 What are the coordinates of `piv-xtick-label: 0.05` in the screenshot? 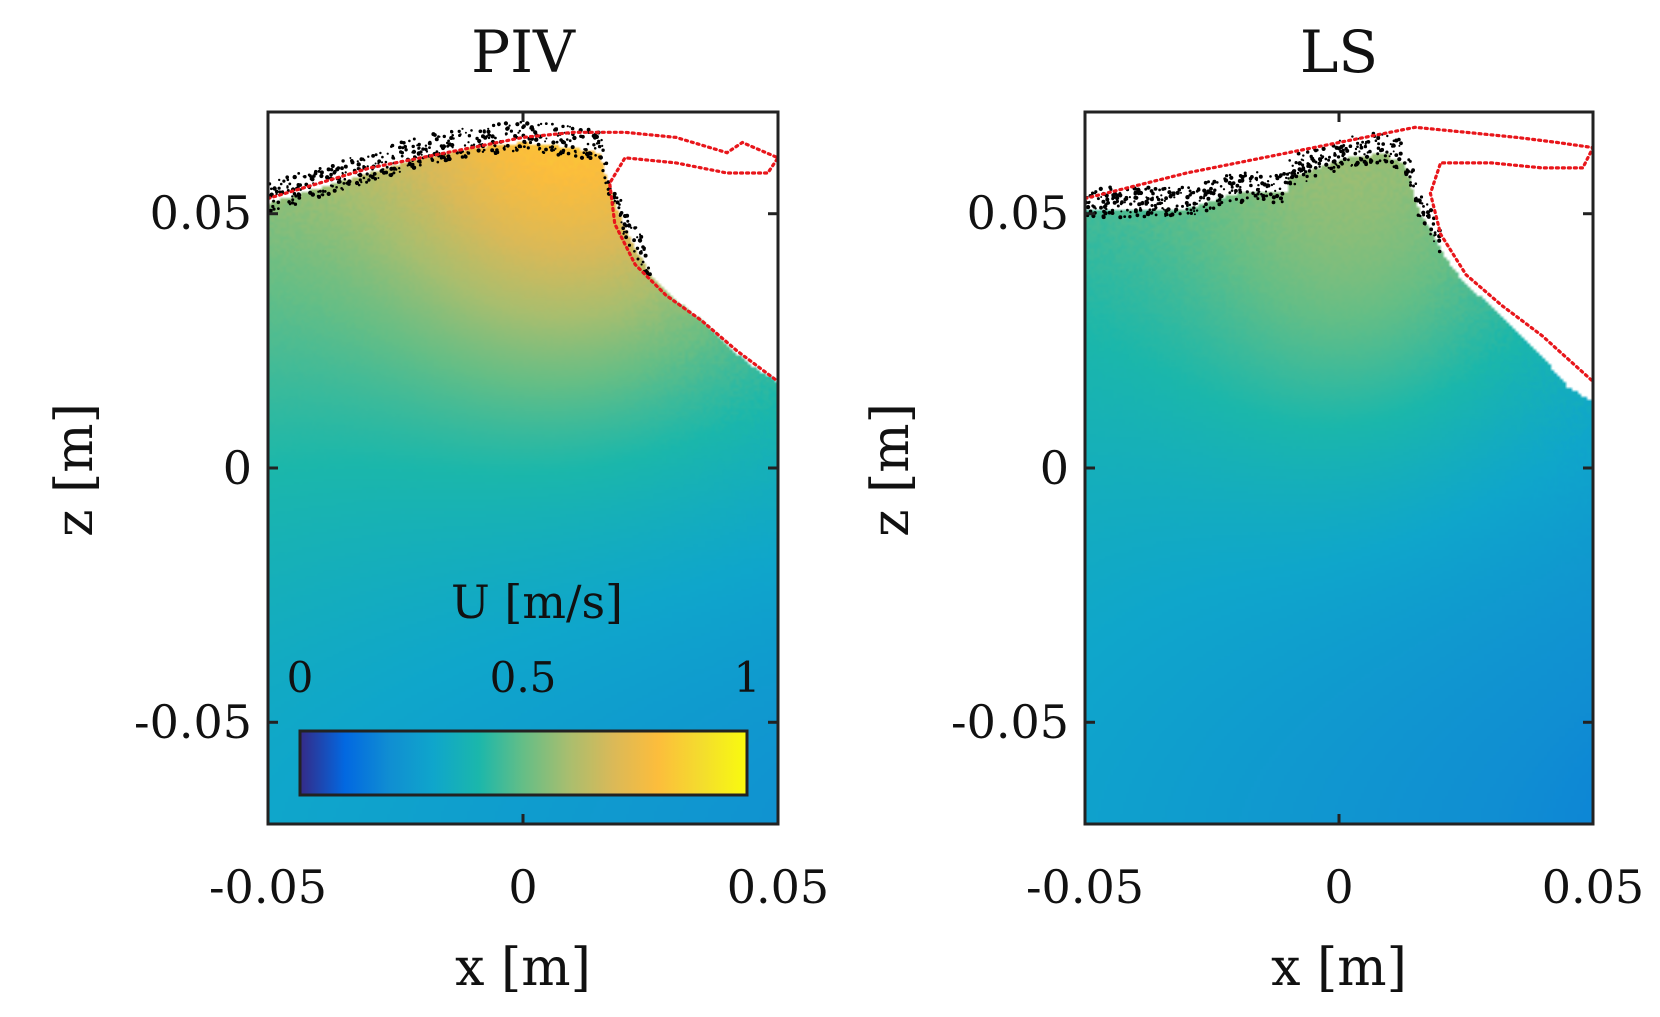 It's located at (778, 887).